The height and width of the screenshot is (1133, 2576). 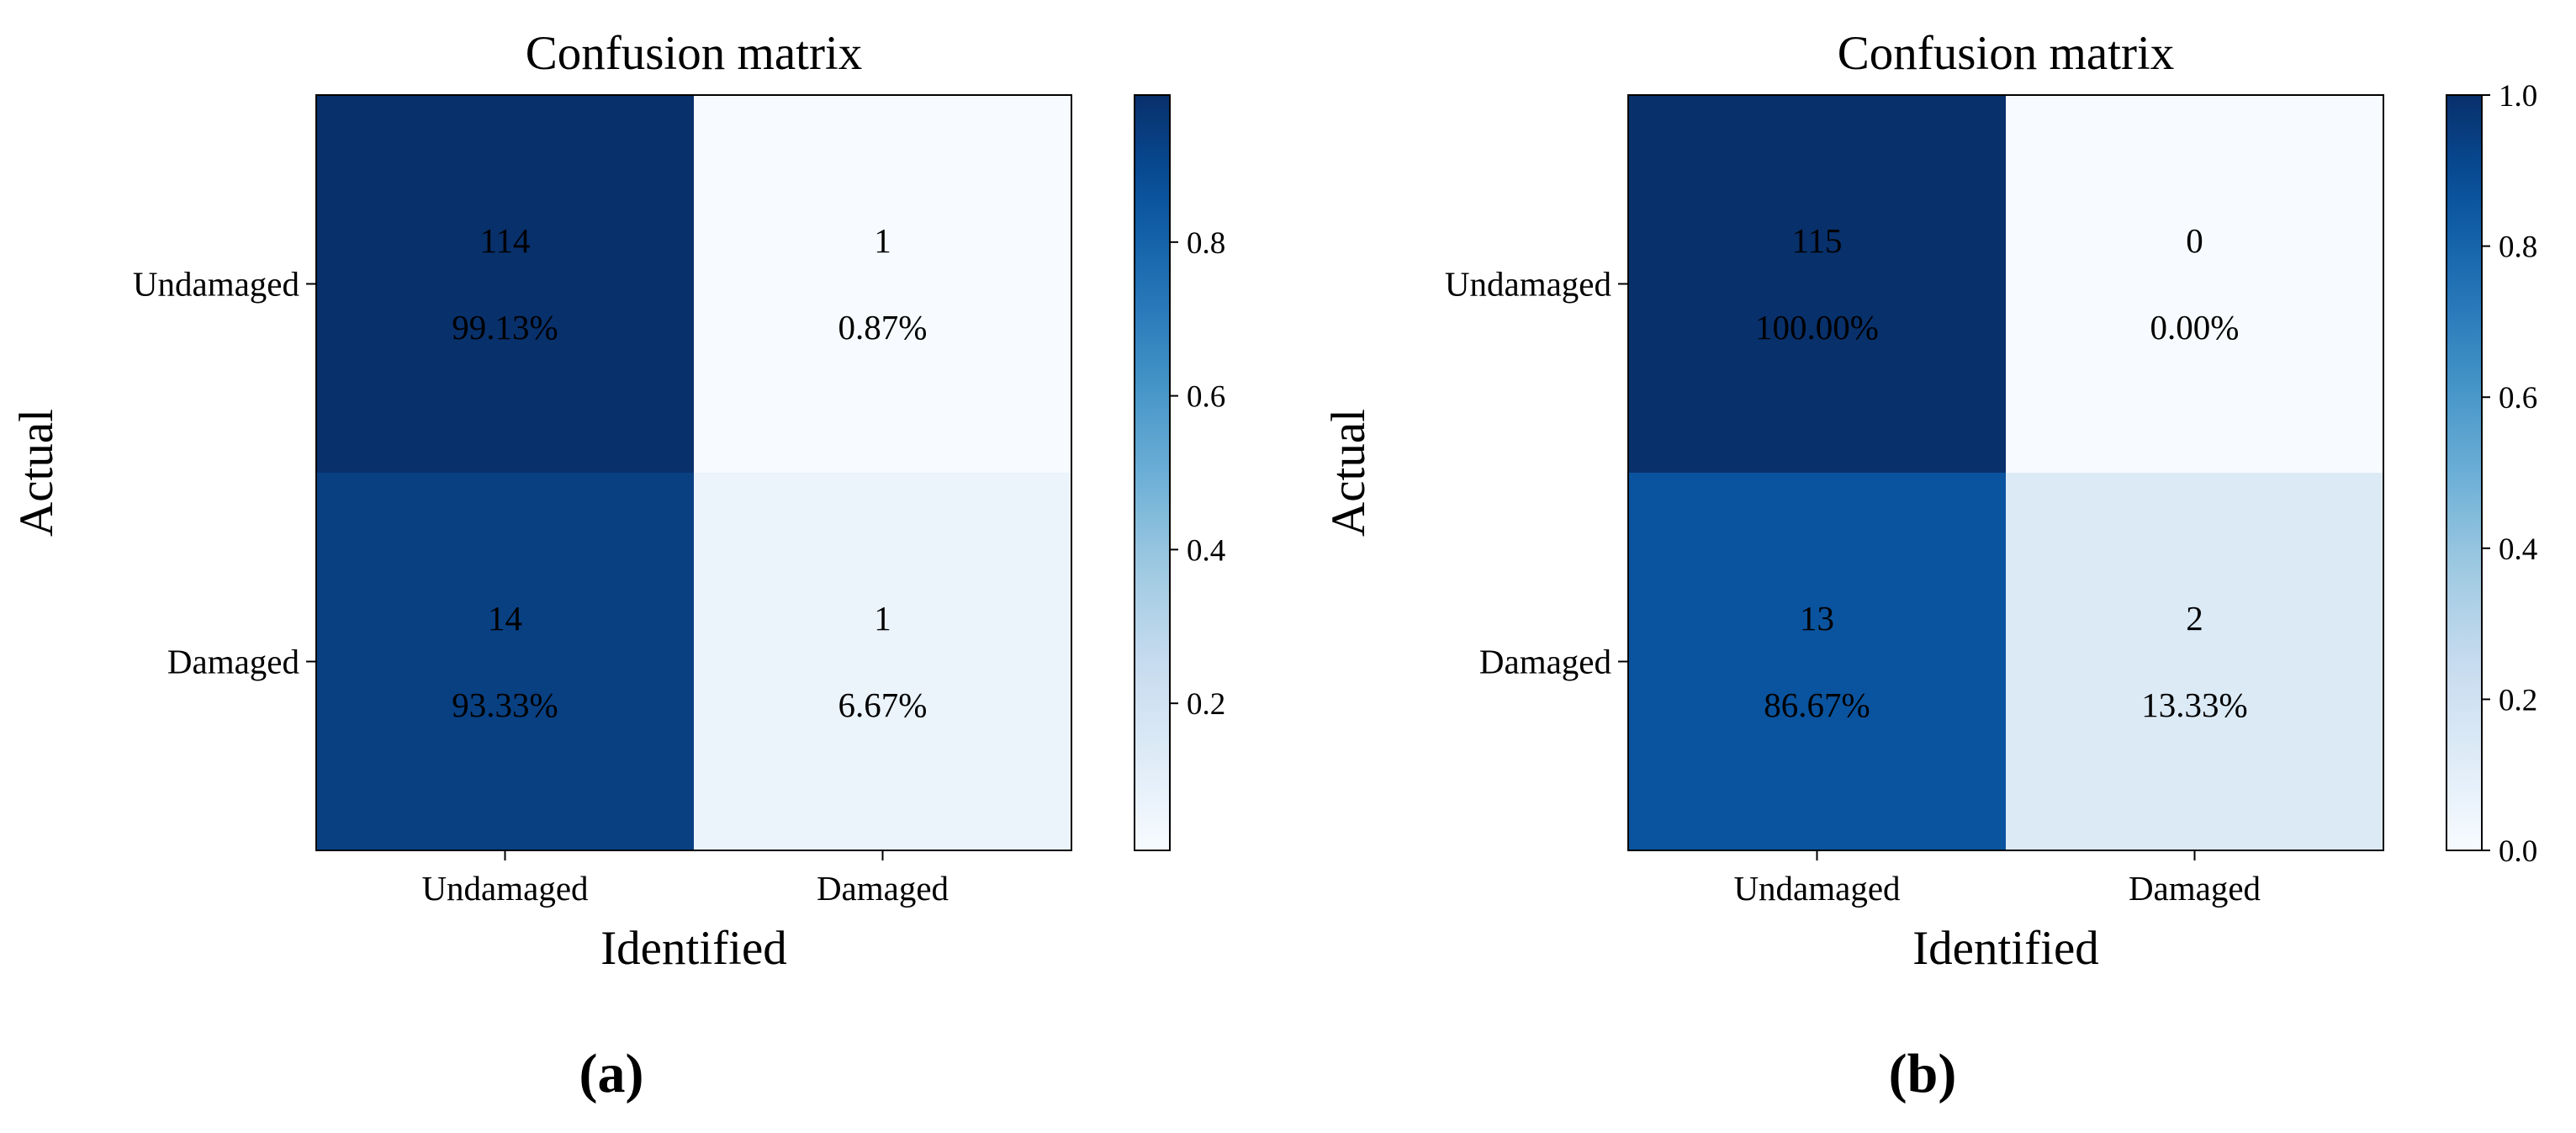 What do you see at coordinates (1817, 705) in the screenshot?
I see `cell-percent-label: 86.67%` at bounding box center [1817, 705].